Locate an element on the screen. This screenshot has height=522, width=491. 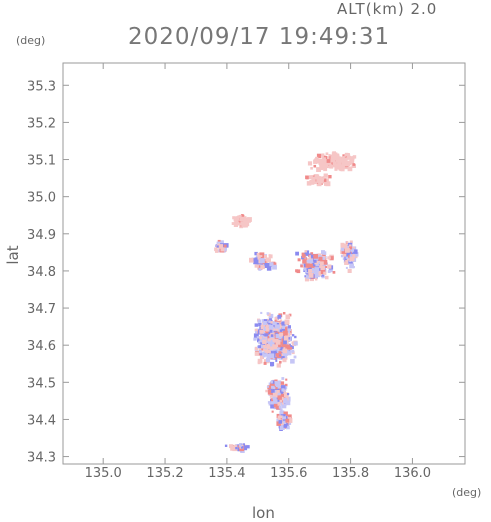
x-axis-unit: (deg) is located at coordinates (467, 492).